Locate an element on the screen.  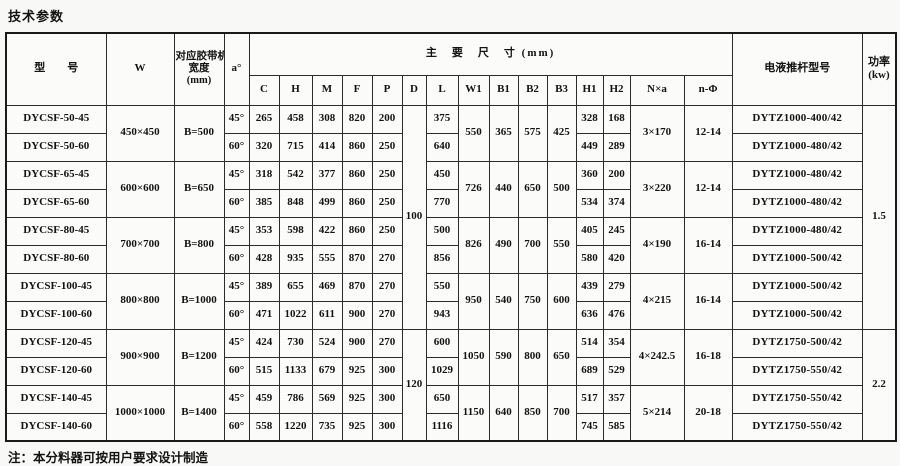
cell-f: 820 is located at coordinates (357, 119).